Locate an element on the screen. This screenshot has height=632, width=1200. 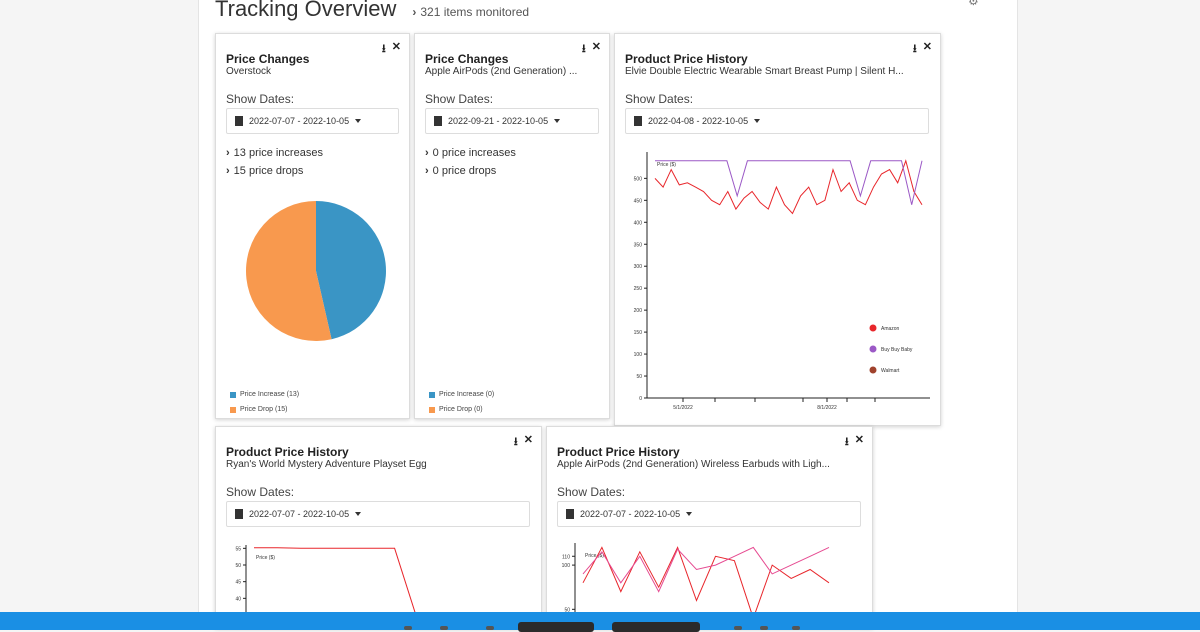
price-drops-stat: › 15 price drops is located at coordinates (264, 171).